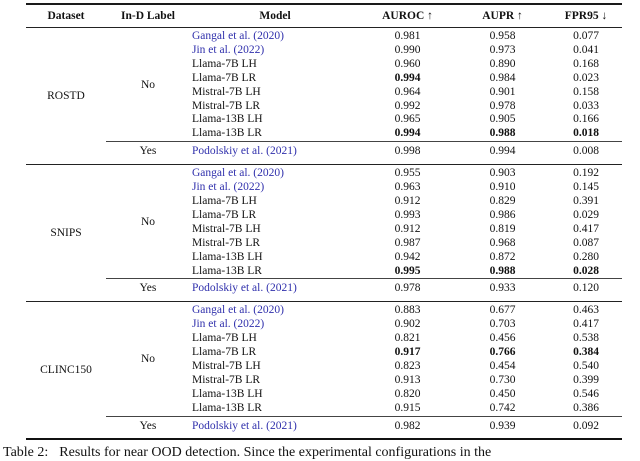  What do you see at coordinates (586, 270) in the screenshot?
I see `fpr95-value: 0.028` at bounding box center [586, 270].